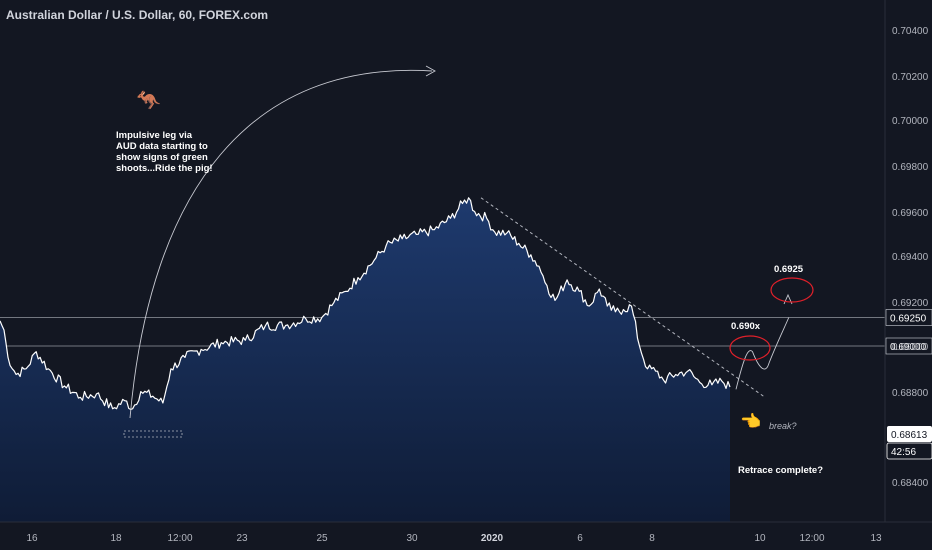 This screenshot has height=550, width=932. I want to click on retrace-note: Retrace complete?, so click(781, 470).